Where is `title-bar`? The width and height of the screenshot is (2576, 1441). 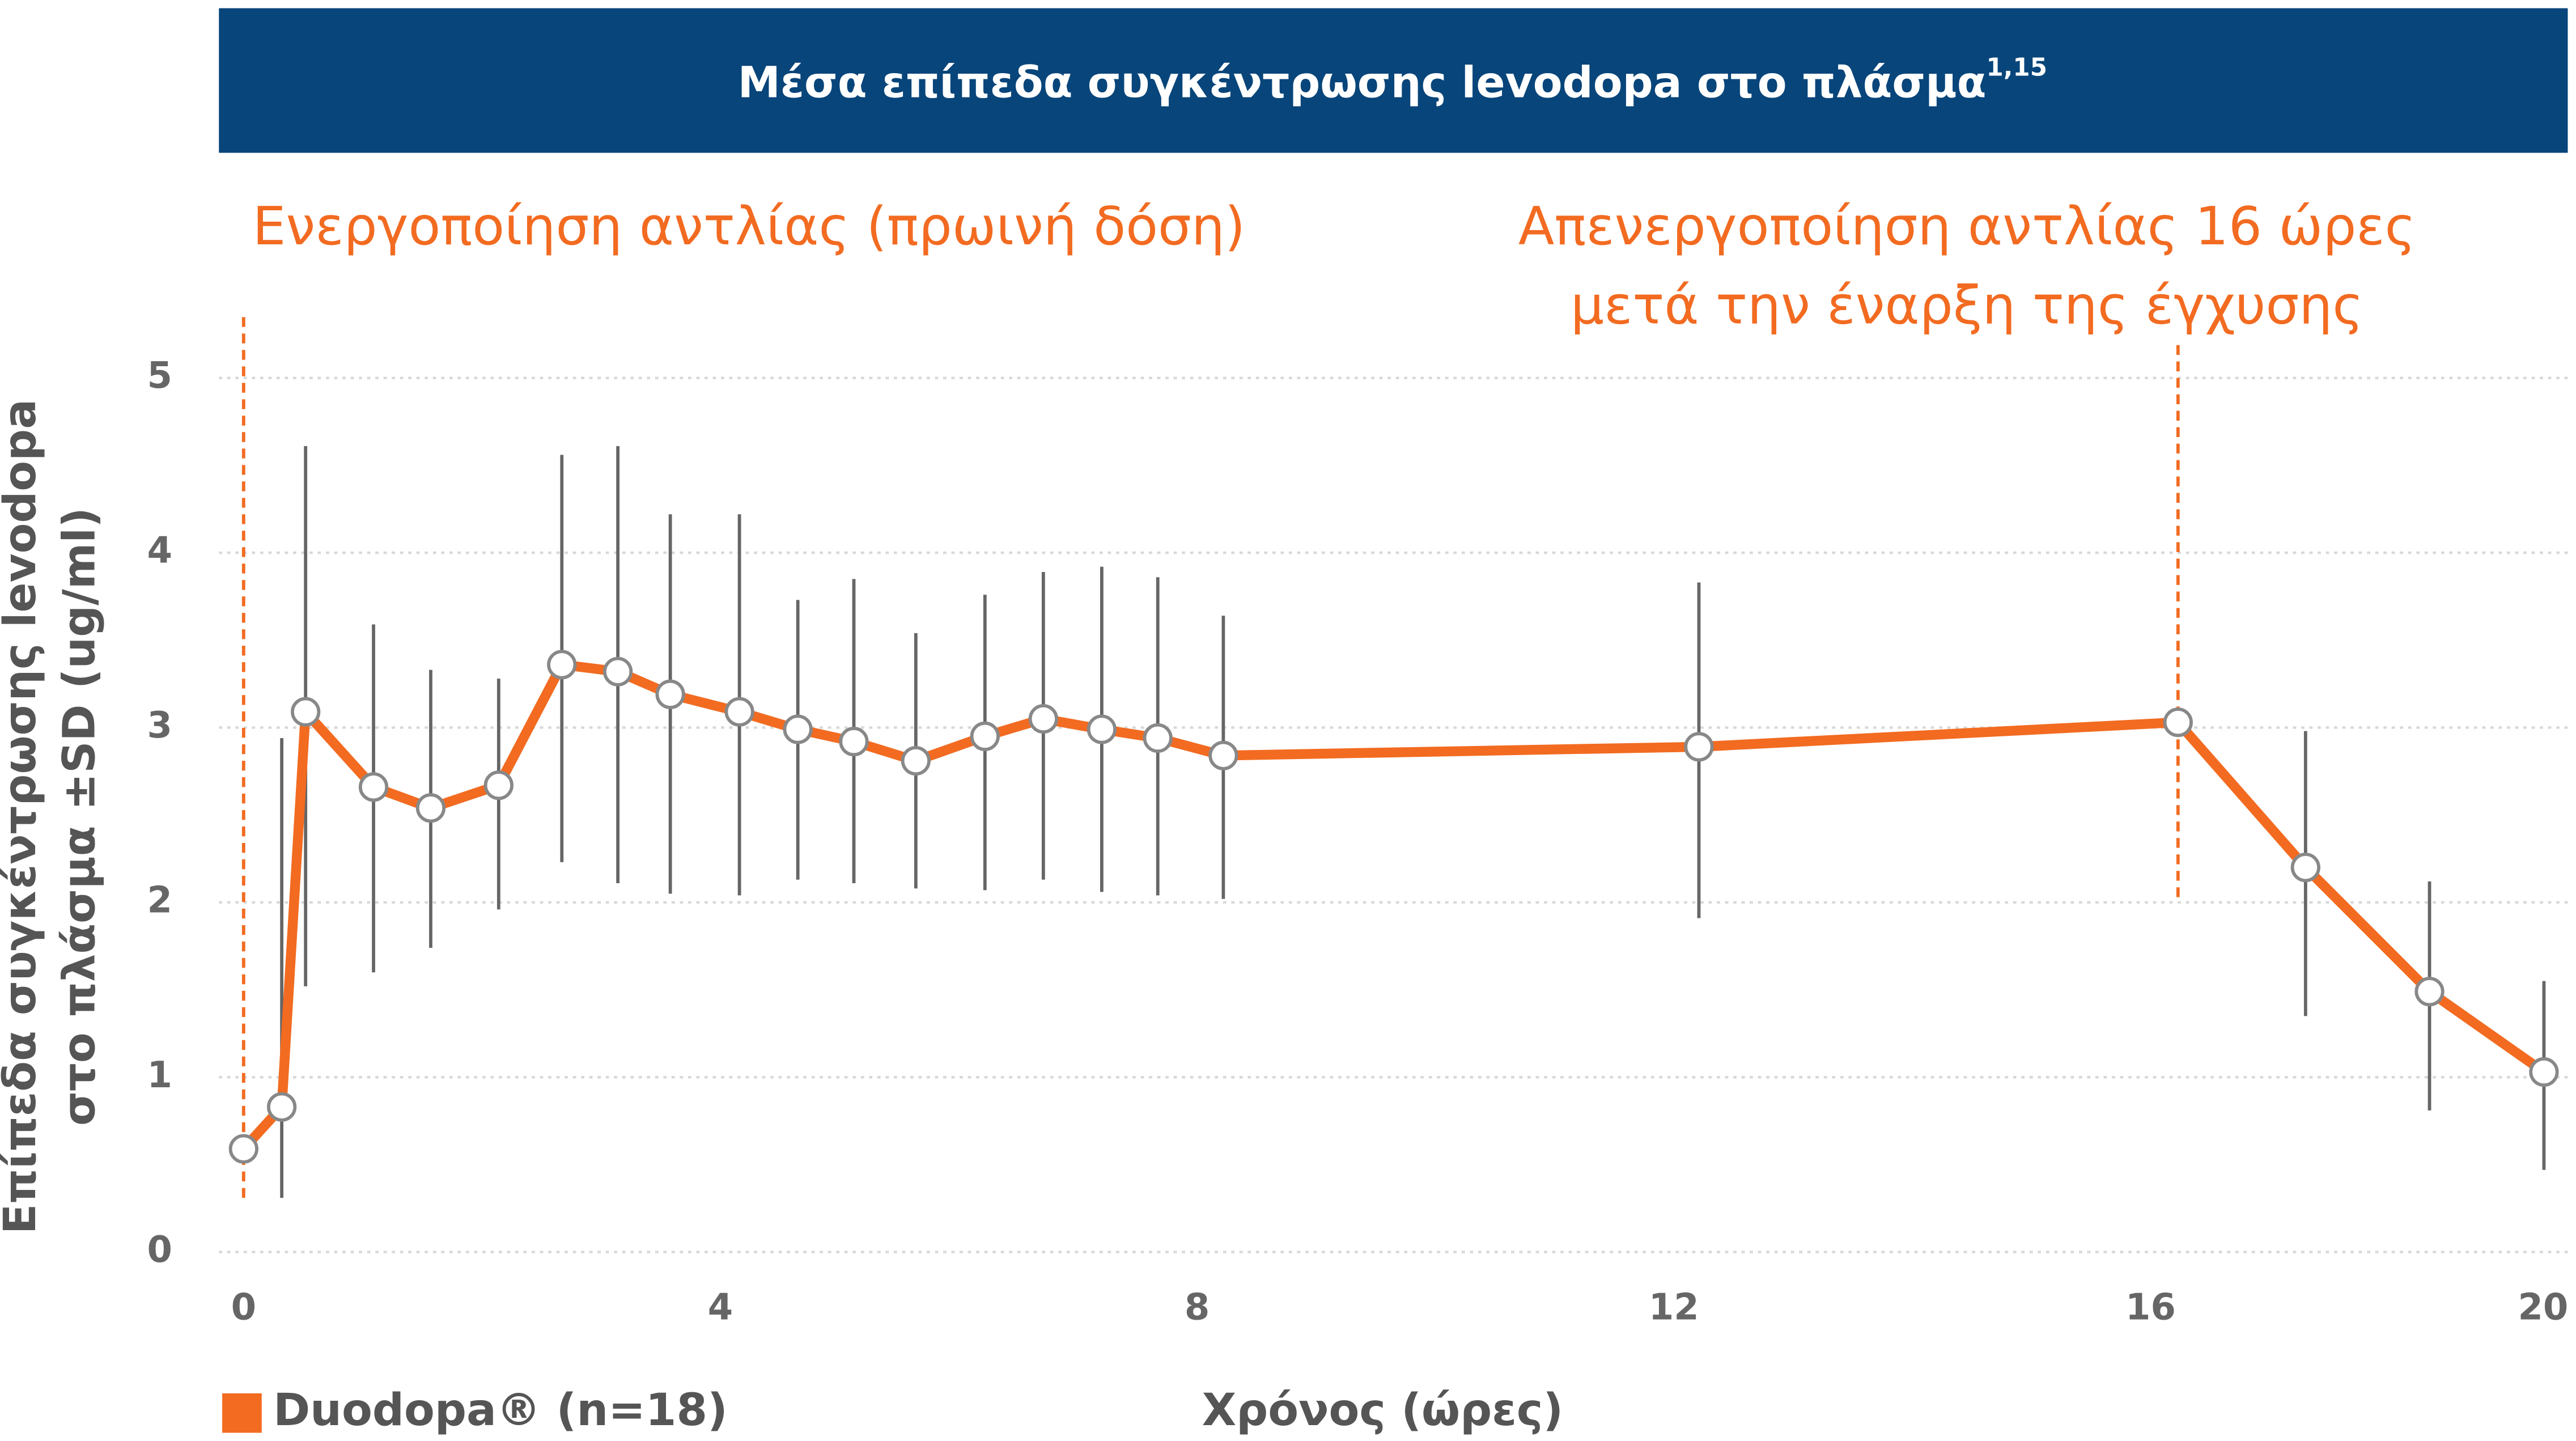
title-bar is located at coordinates (1393, 80).